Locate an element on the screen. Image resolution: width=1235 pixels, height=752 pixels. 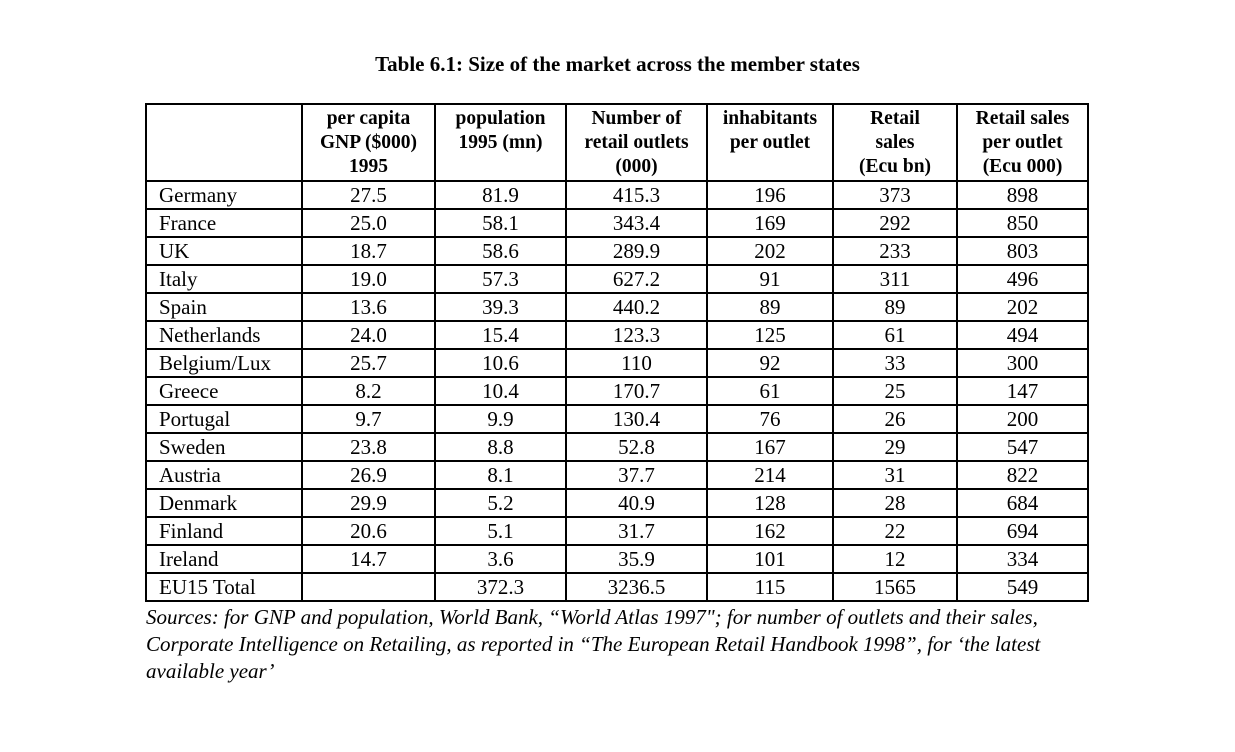
table-cell: 23.8 is located at coordinates (368, 447).